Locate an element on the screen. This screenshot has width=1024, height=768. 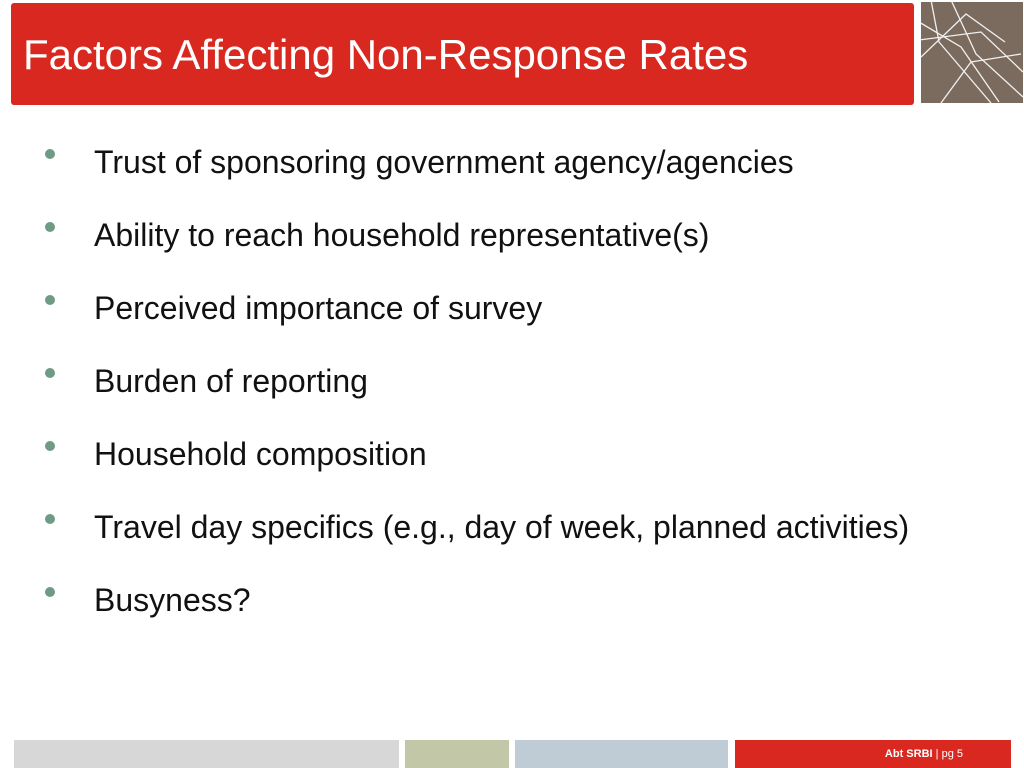
page-number: pg 5 is located at coordinates (952, 754).